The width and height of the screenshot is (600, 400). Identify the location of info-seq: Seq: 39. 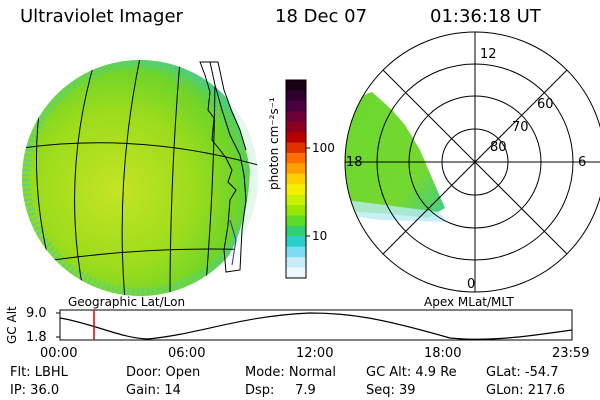
(391, 390).